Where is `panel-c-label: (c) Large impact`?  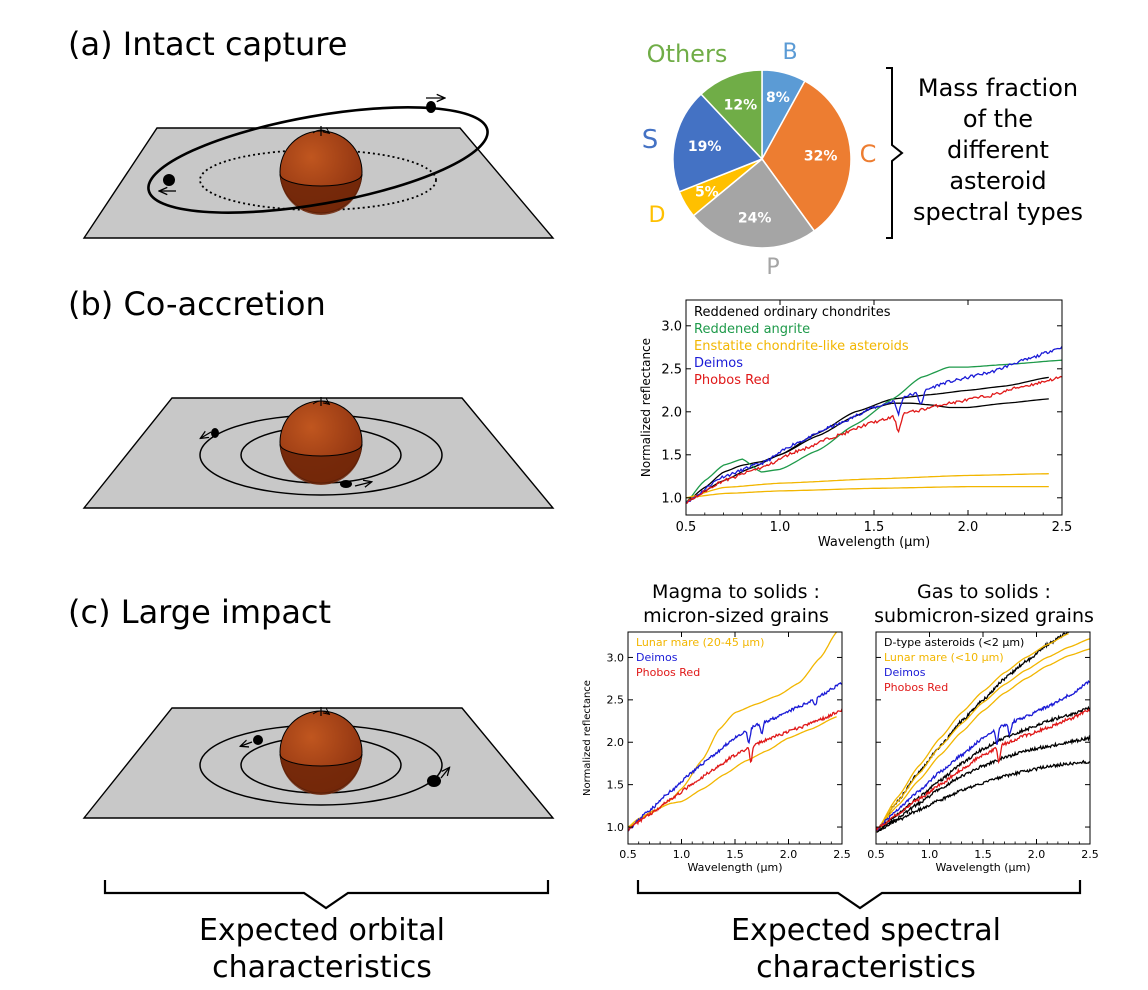
panel-c-label: (c) Large impact is located at coordinates (199, 612).